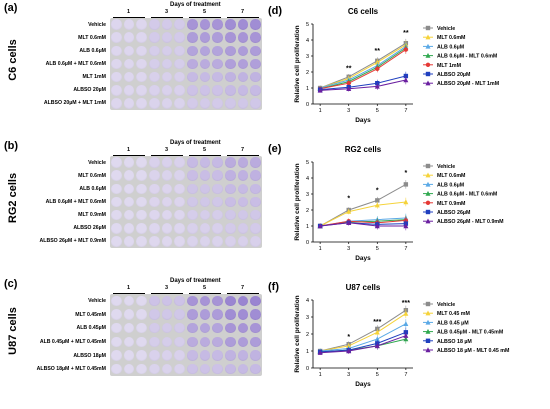 Image resolution: width=550 pixels, height=409 pixels. Describe the element at coordinates (470, 333) in the screenshot. I see `legend-entry: ALB 0.45µM - MLT 0.45mM` at that location.